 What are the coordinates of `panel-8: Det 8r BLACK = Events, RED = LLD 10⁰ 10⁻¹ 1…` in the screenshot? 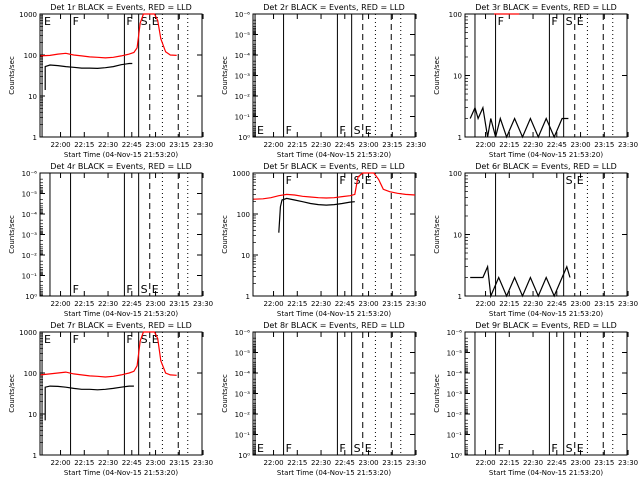 It's located at (323, 399).